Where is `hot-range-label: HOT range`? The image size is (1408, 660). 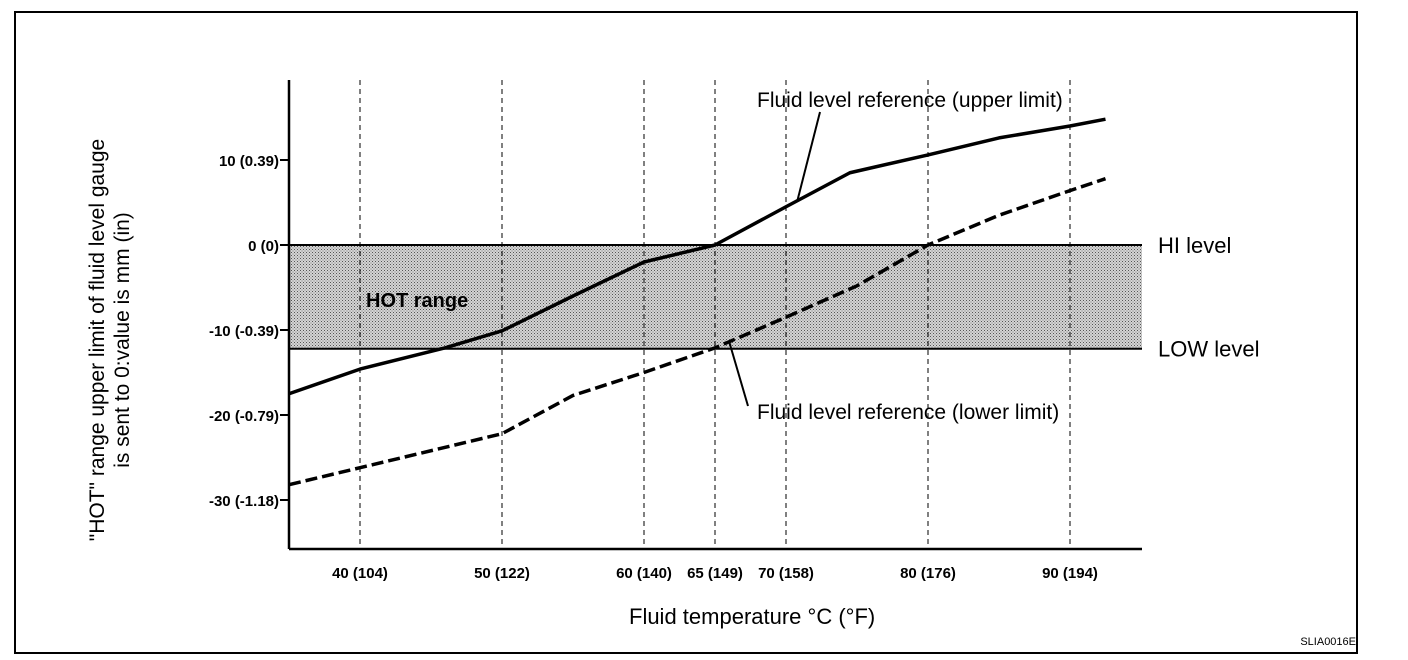
hot-range-label: HOT range is located at coordinates (417, 301).